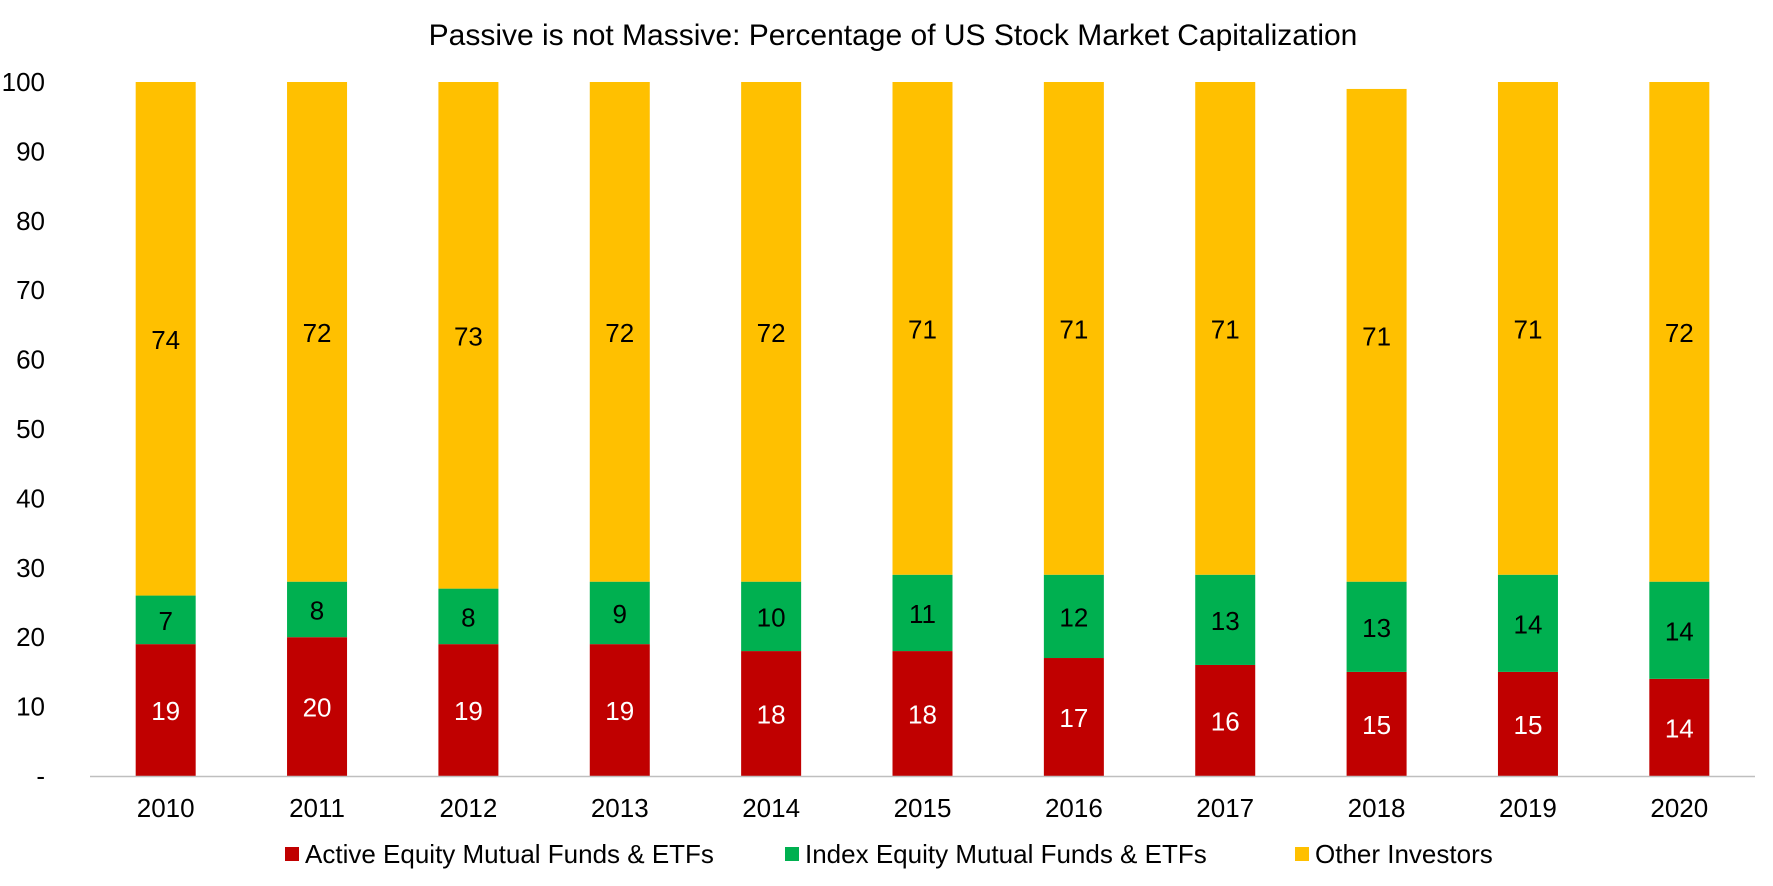  Describe the element at coordinates (317, 808) in the screenshot. I see `x-tick-label: 2011` at that location.